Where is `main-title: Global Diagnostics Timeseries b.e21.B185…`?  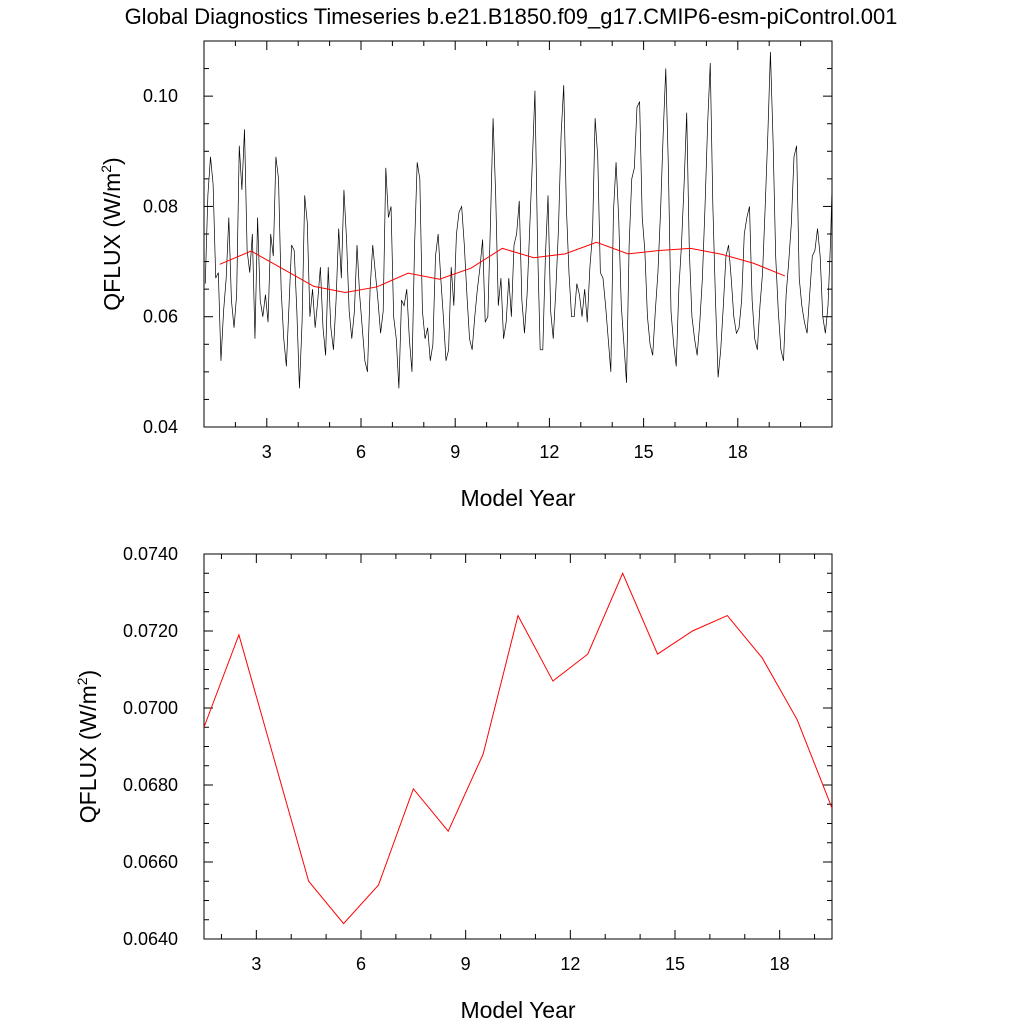 main-title: Global Diagnostics Timeseries b.e21.B185… is located at coordinates (511, 16).